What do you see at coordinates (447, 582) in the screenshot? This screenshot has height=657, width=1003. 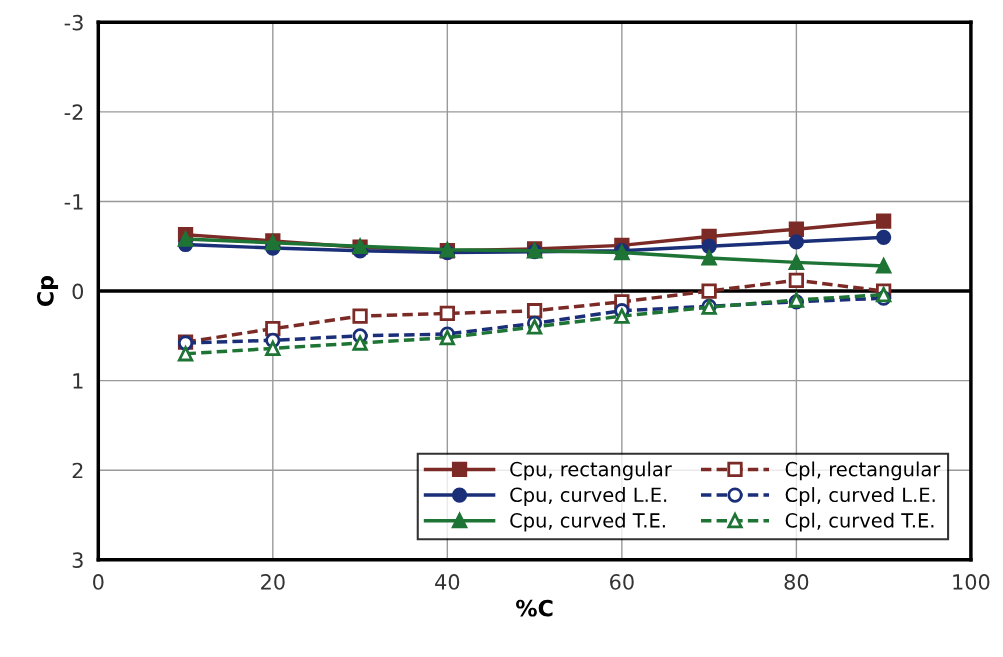 I see `x-tick-label: 40` at bounding box center [447, 582].